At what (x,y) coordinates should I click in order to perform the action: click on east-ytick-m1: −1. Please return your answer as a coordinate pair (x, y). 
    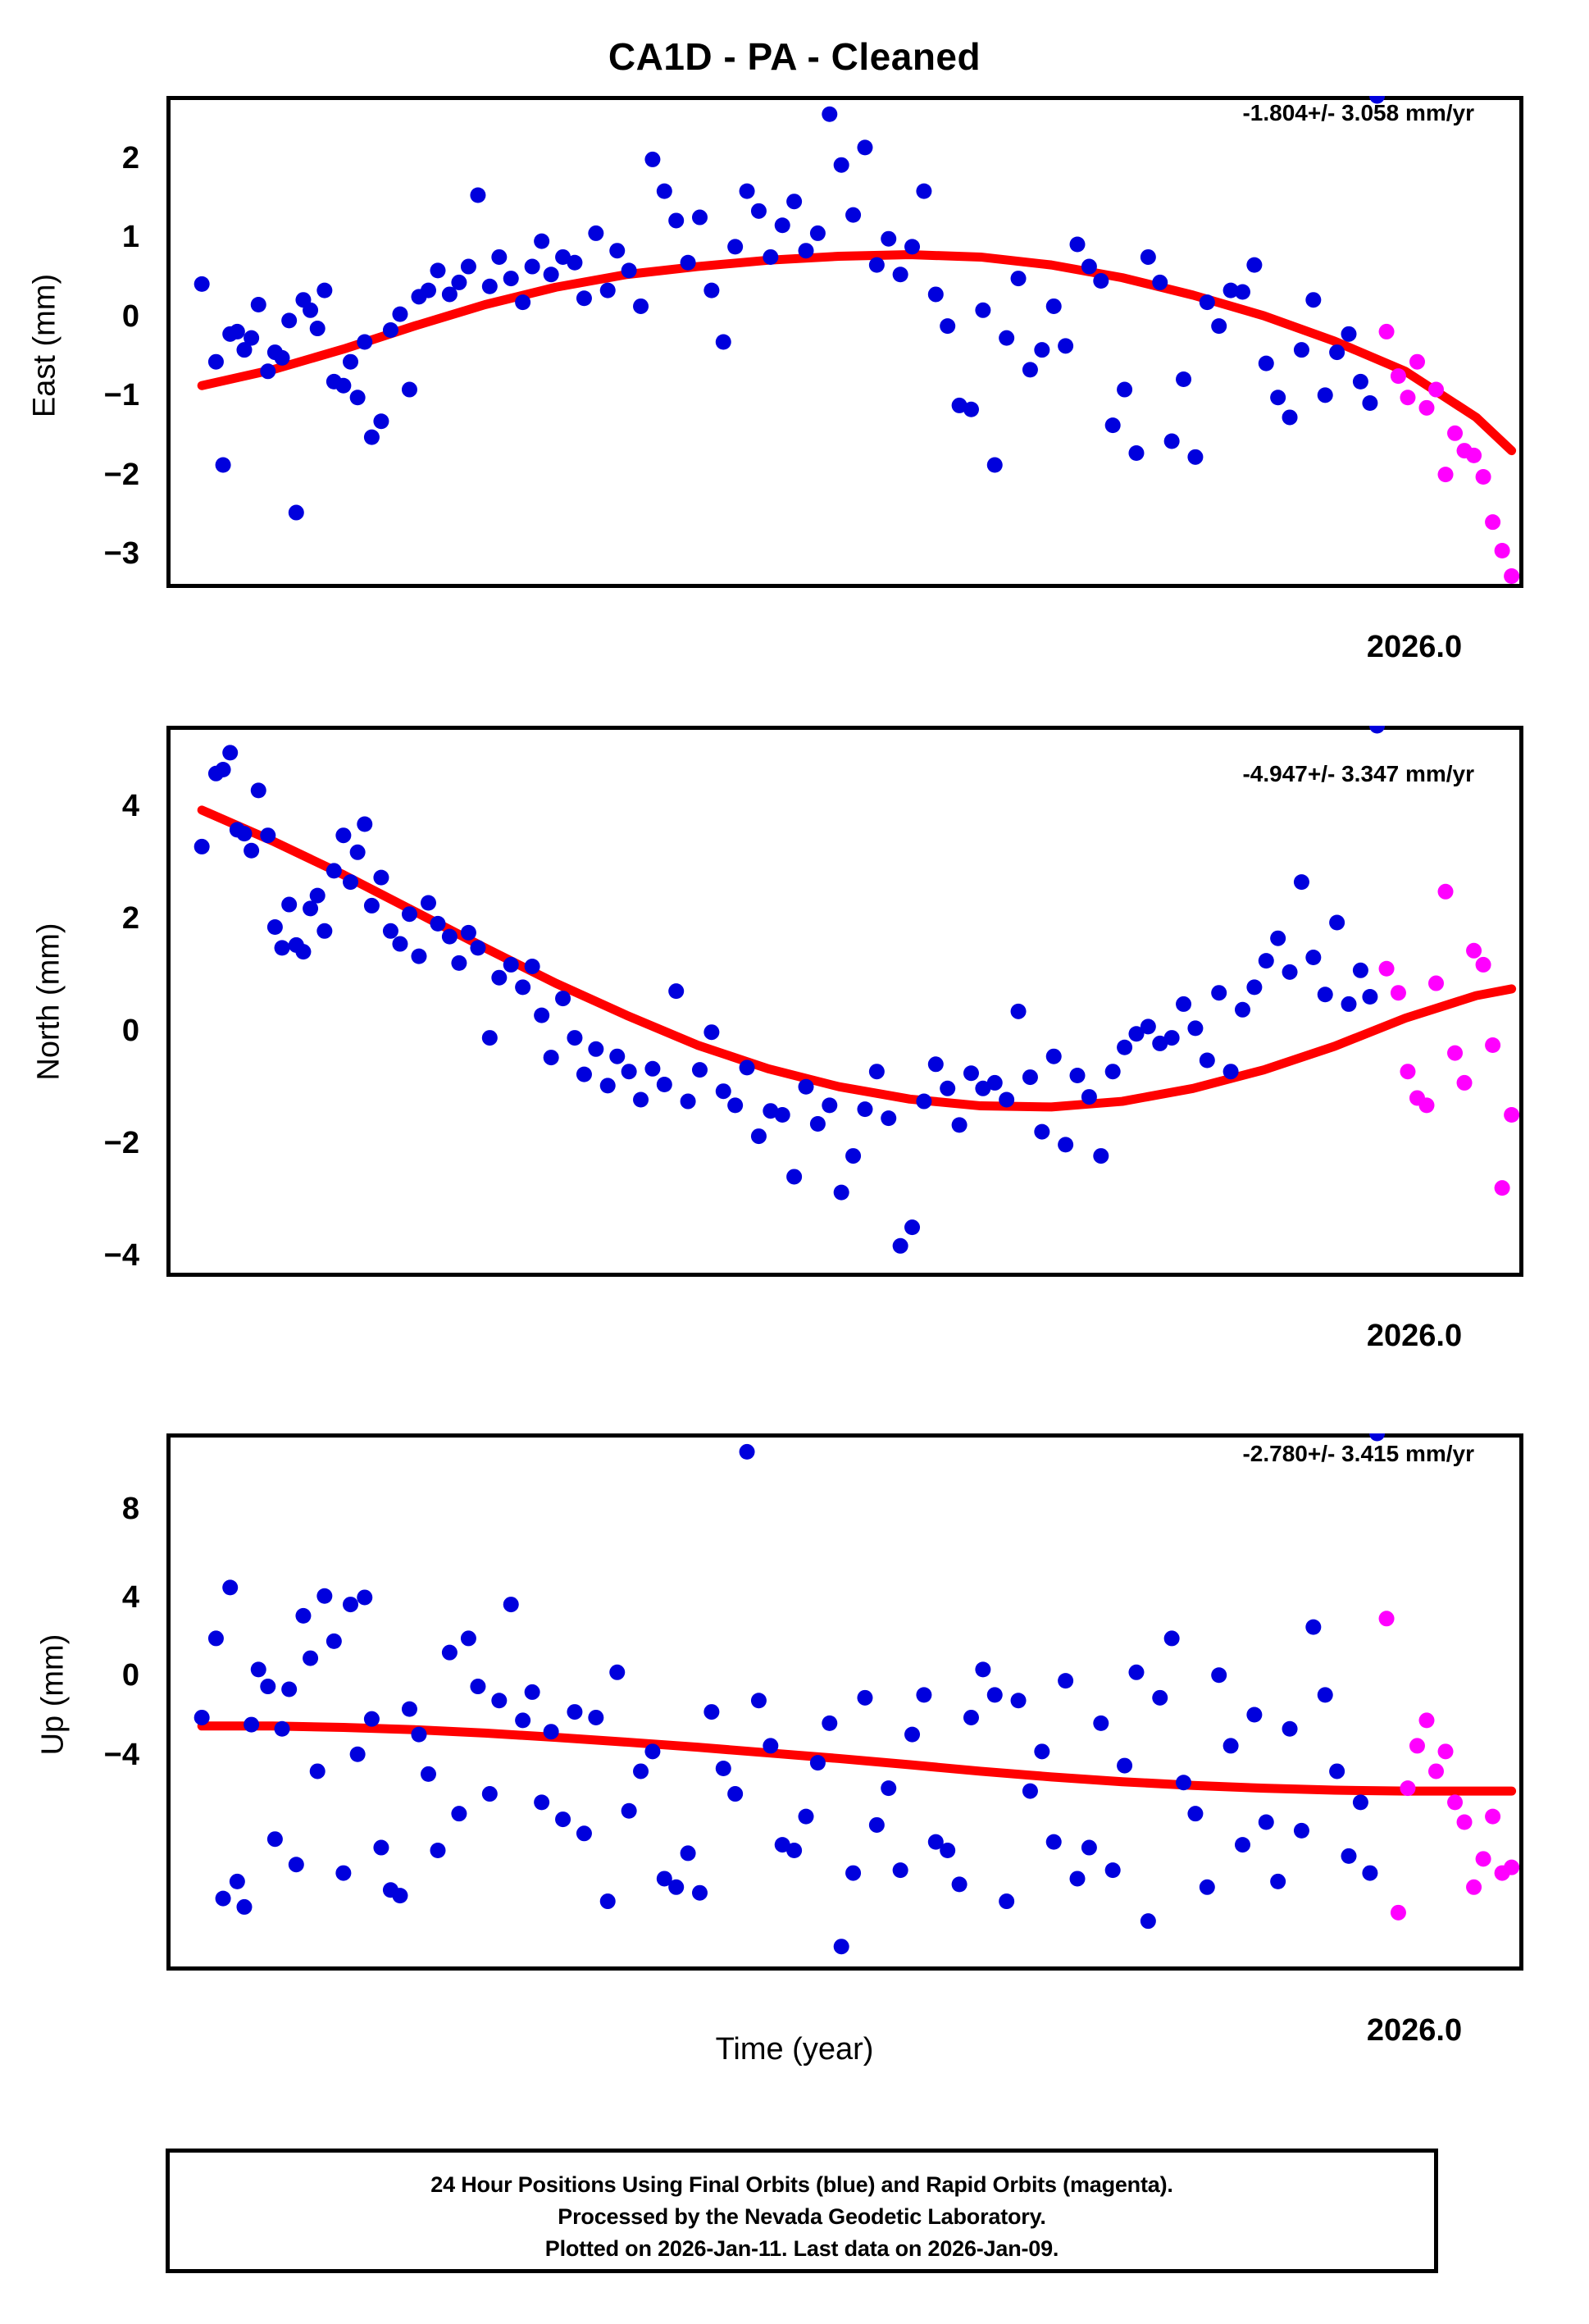
    Looking at the image, I should click on (121, 395).